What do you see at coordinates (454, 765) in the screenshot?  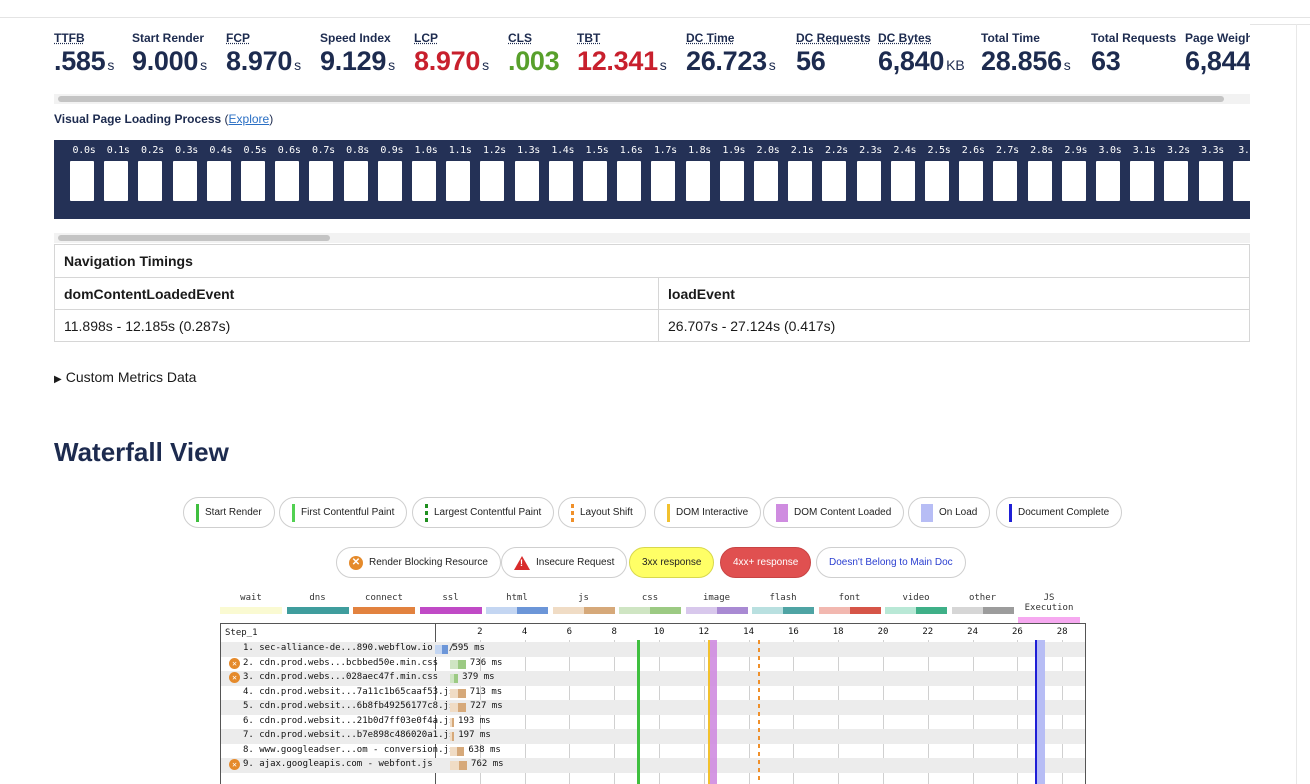 I see `request-bar-wait` at bounding box center [454, 765].